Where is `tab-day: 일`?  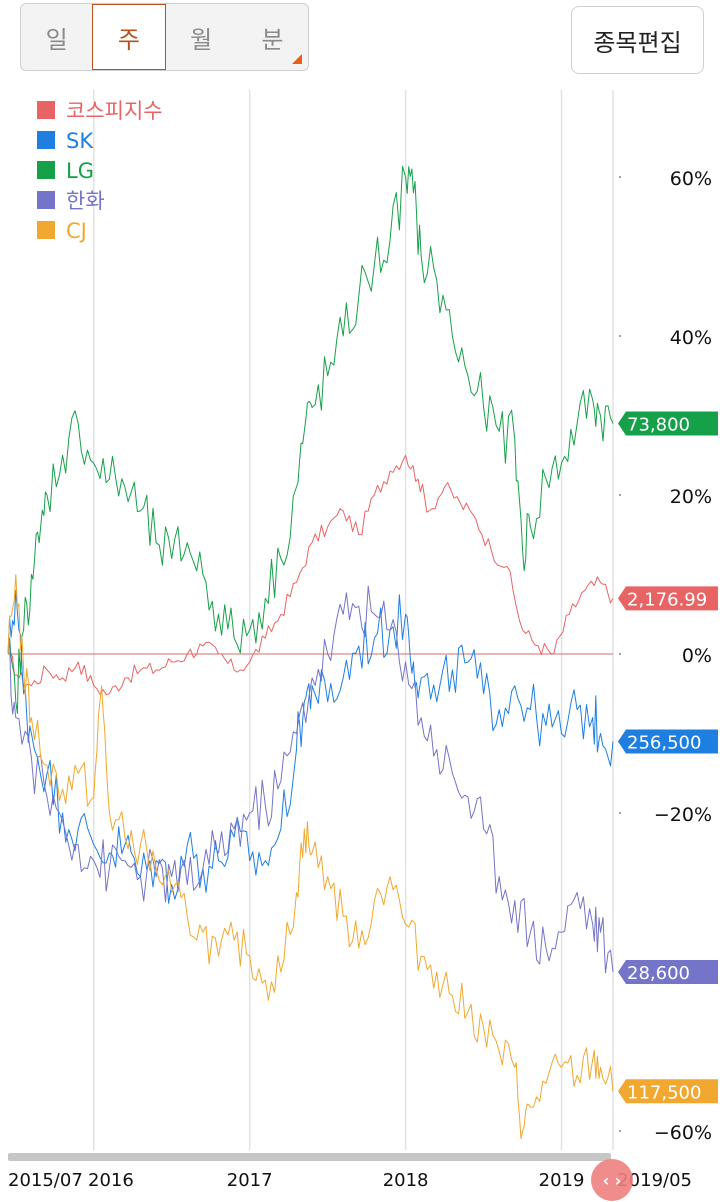 tab-day: 일 is located at coordinates (56, 37).